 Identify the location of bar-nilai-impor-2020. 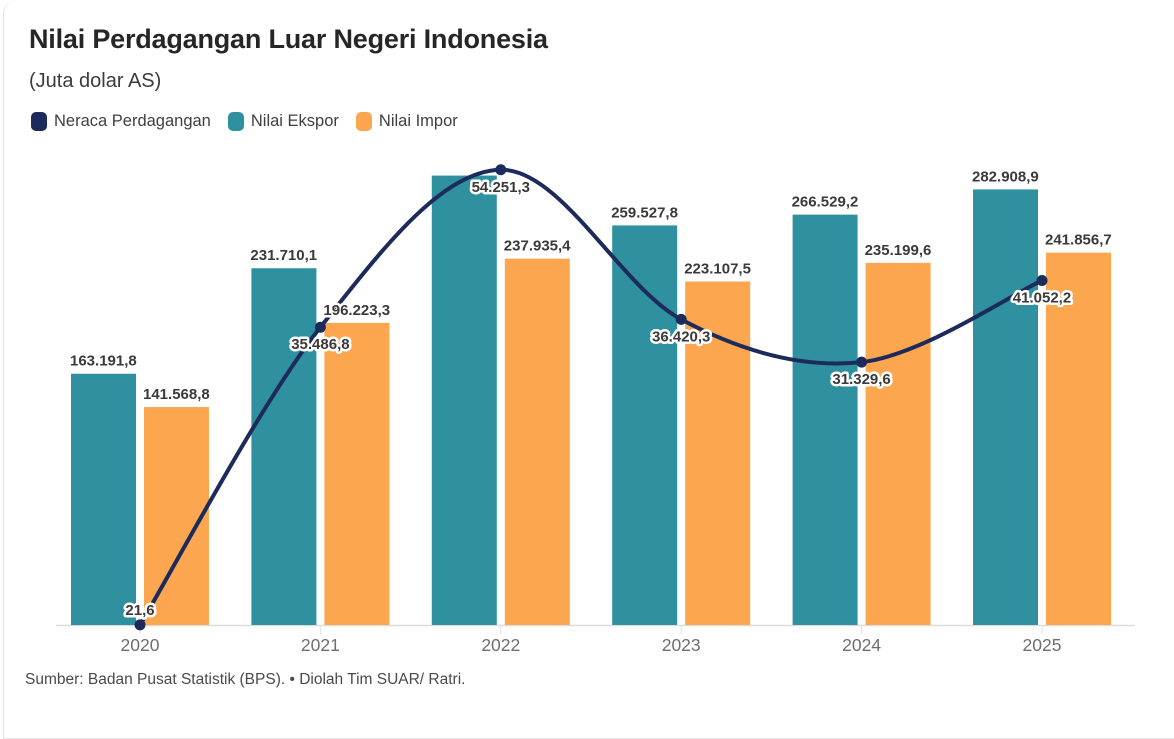
(176, 516).